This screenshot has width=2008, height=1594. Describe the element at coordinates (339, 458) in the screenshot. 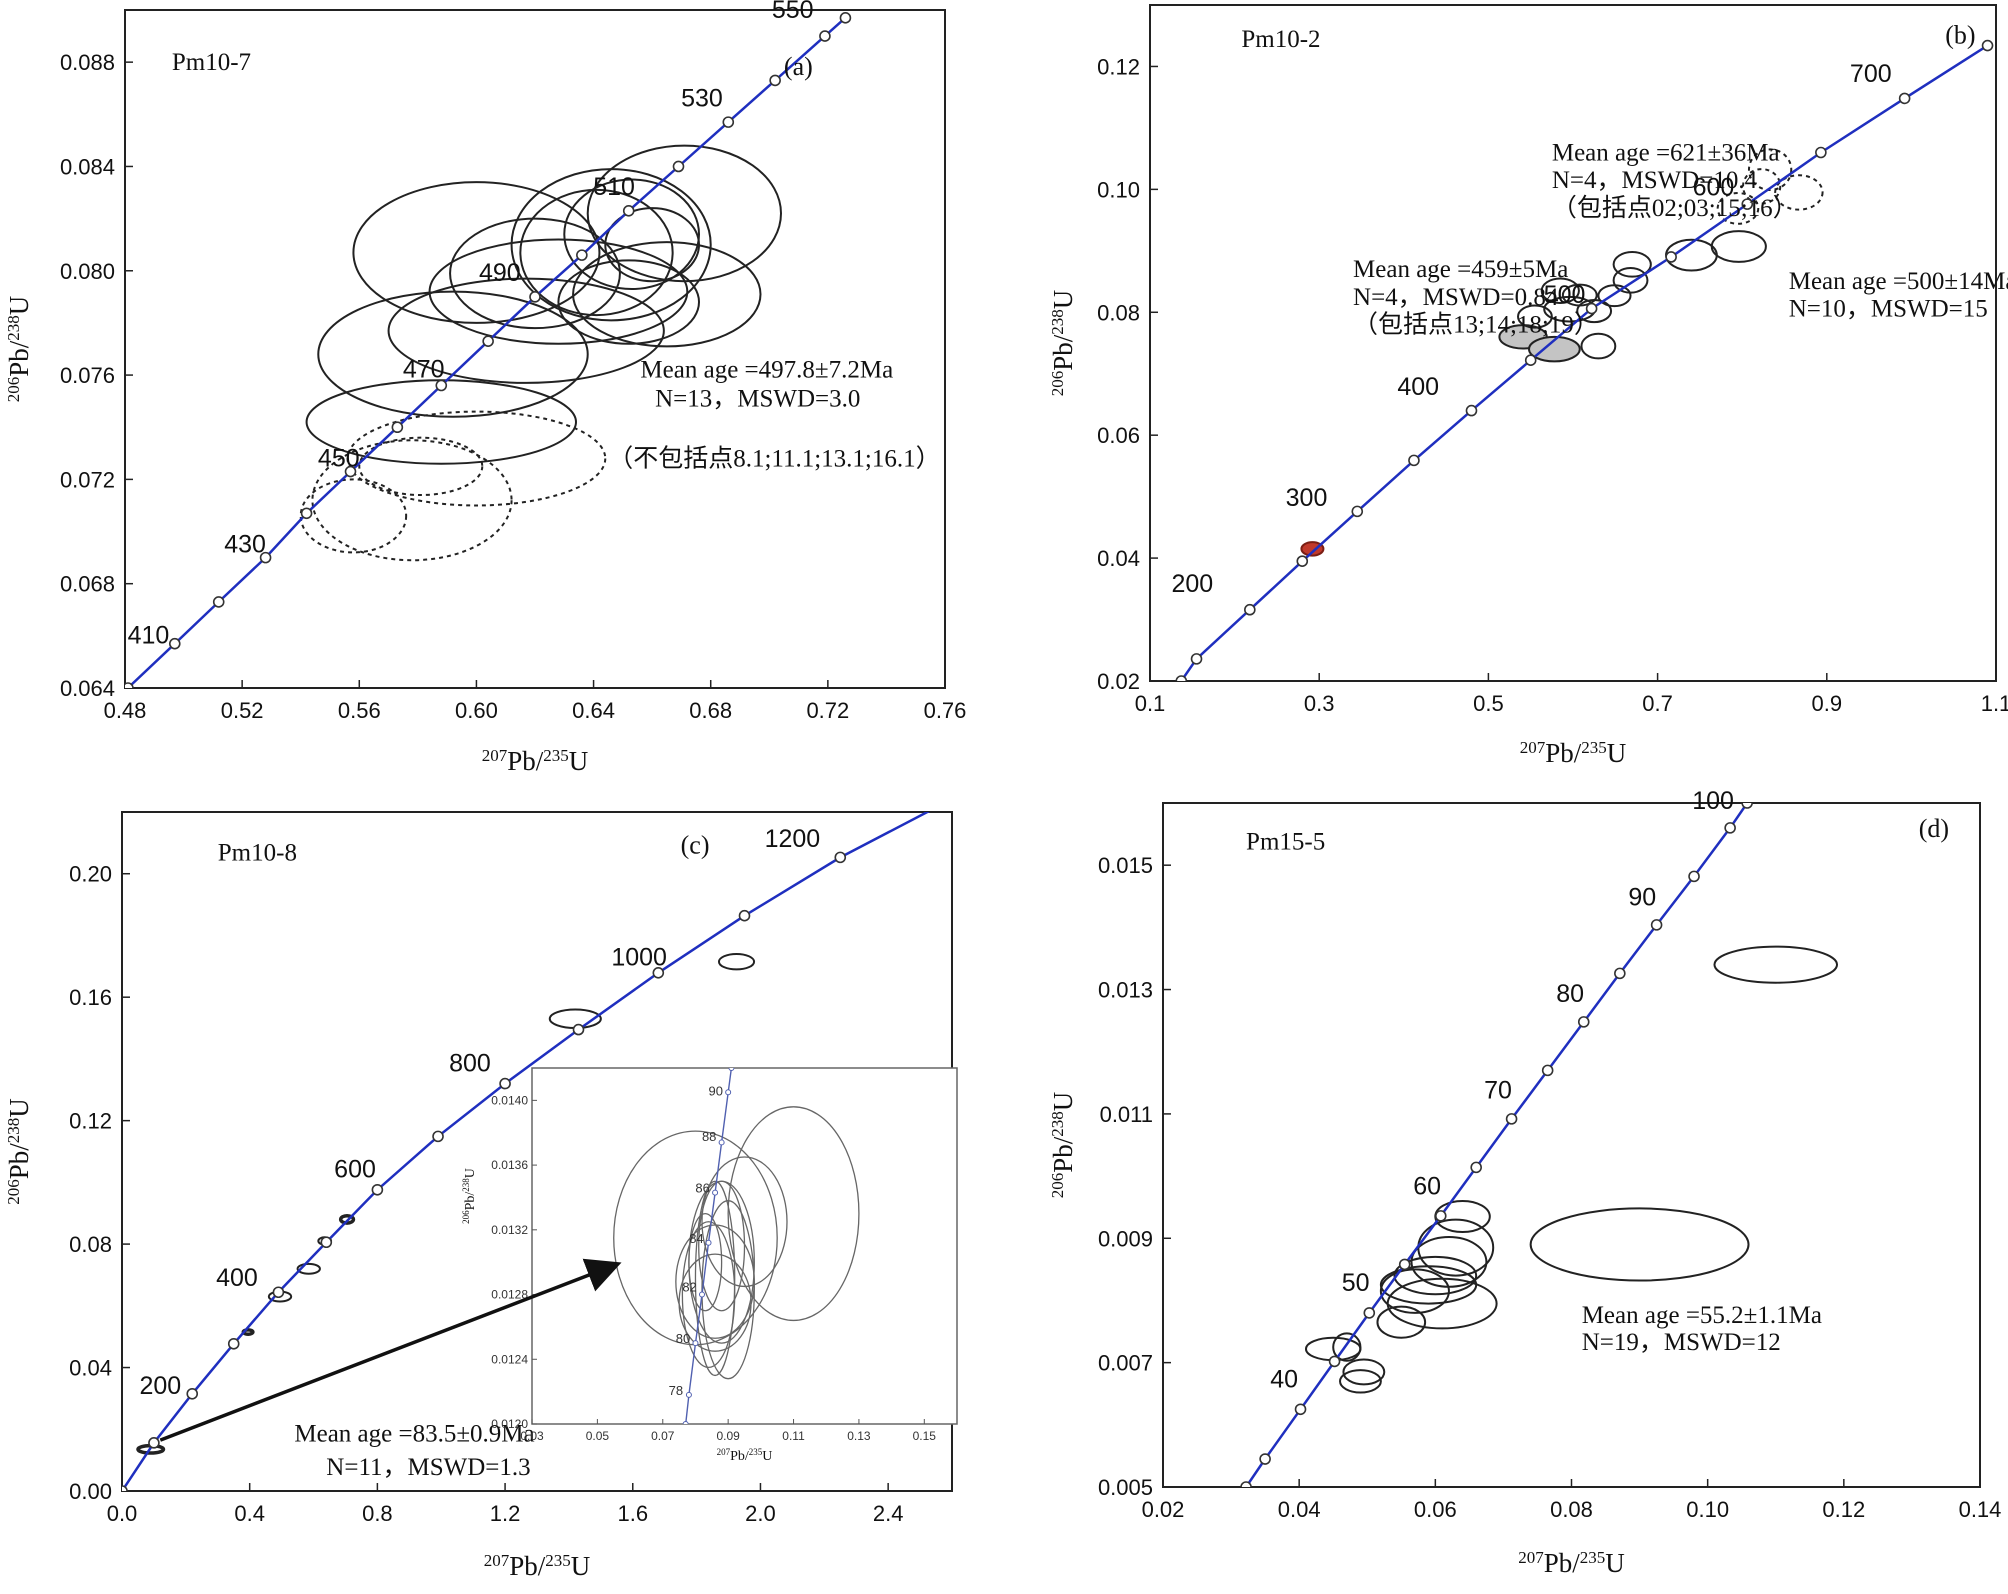

I see `age-label: 450` at that location.